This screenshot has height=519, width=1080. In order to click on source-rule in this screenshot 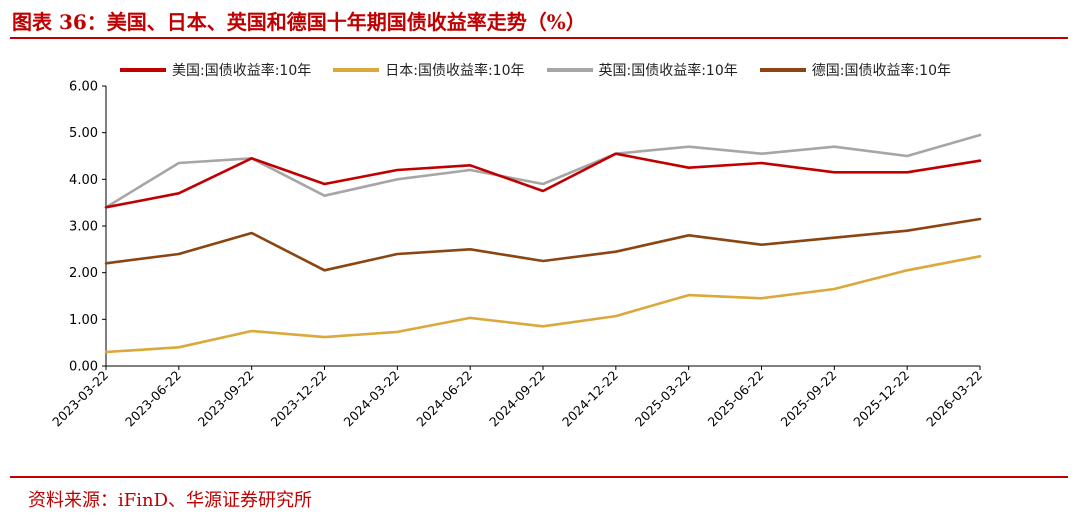, I will do `click(539, 477)`.